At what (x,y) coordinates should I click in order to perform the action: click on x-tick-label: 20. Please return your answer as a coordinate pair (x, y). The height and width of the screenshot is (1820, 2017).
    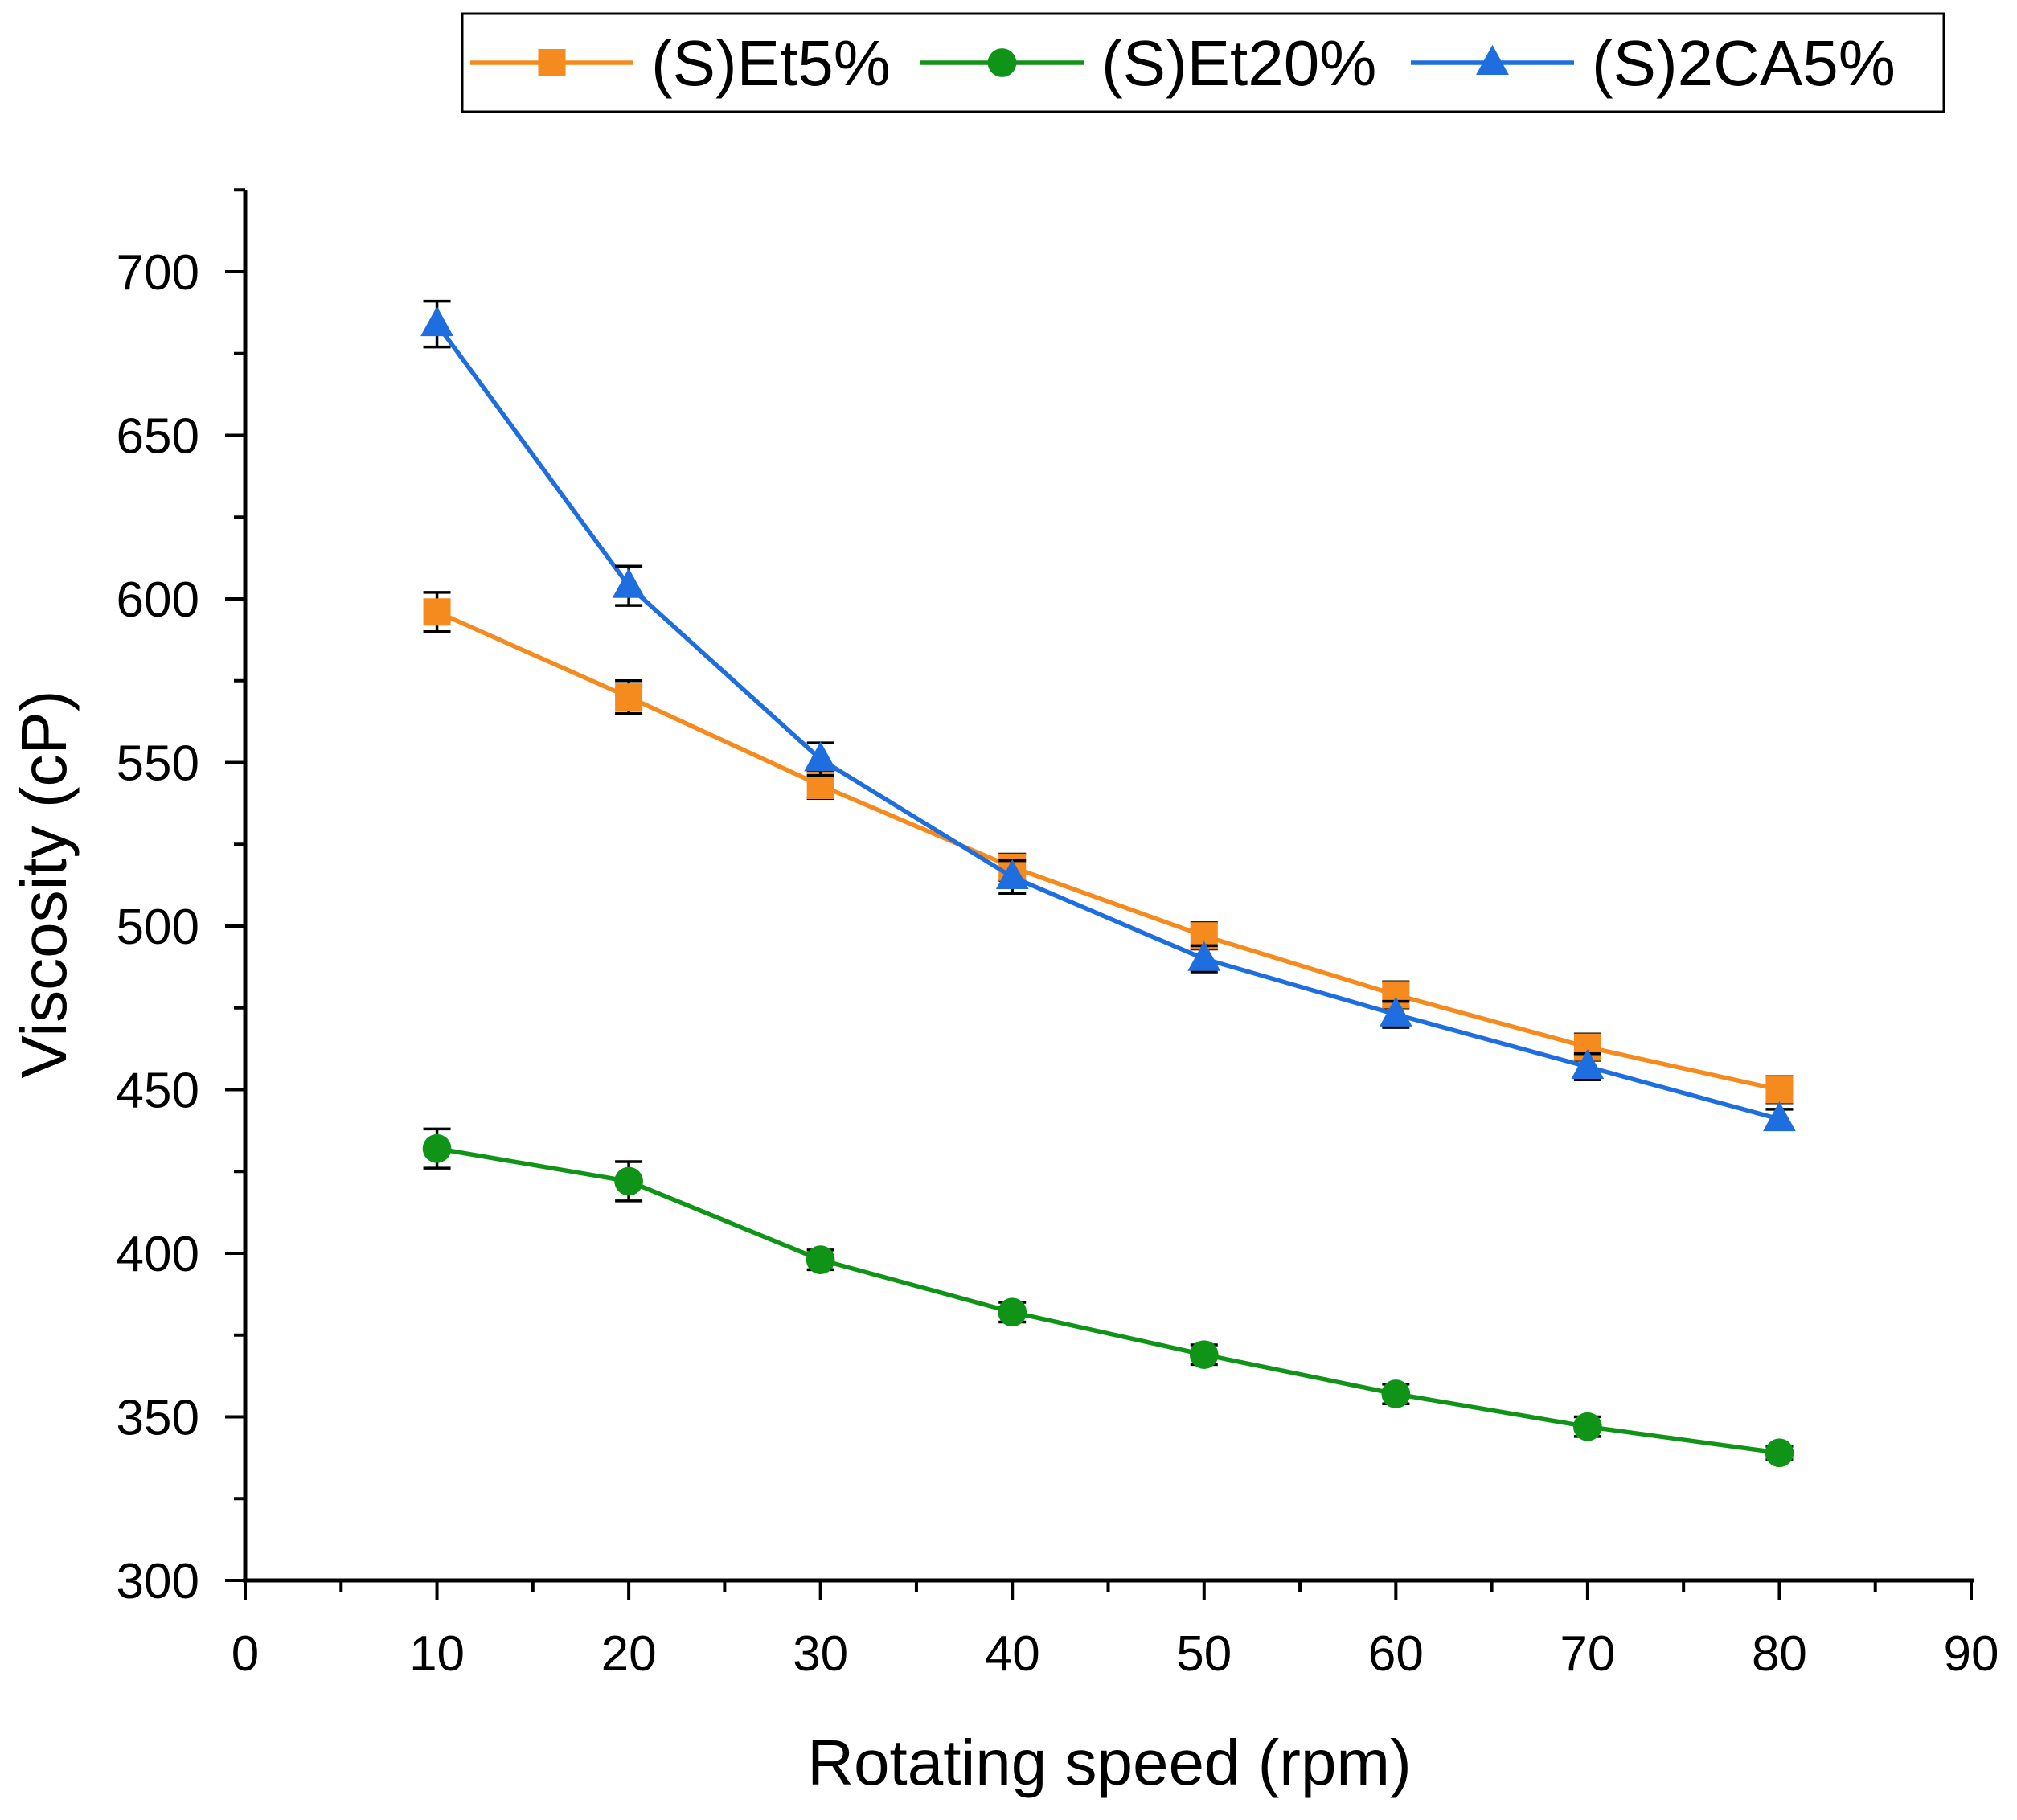
    Looking at the image, I should click on (629, 1654).